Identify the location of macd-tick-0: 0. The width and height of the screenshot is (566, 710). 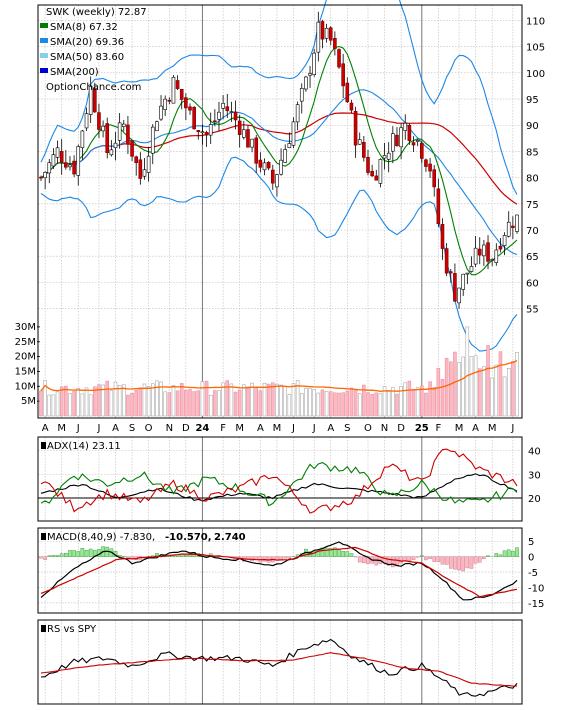
(531, 558).